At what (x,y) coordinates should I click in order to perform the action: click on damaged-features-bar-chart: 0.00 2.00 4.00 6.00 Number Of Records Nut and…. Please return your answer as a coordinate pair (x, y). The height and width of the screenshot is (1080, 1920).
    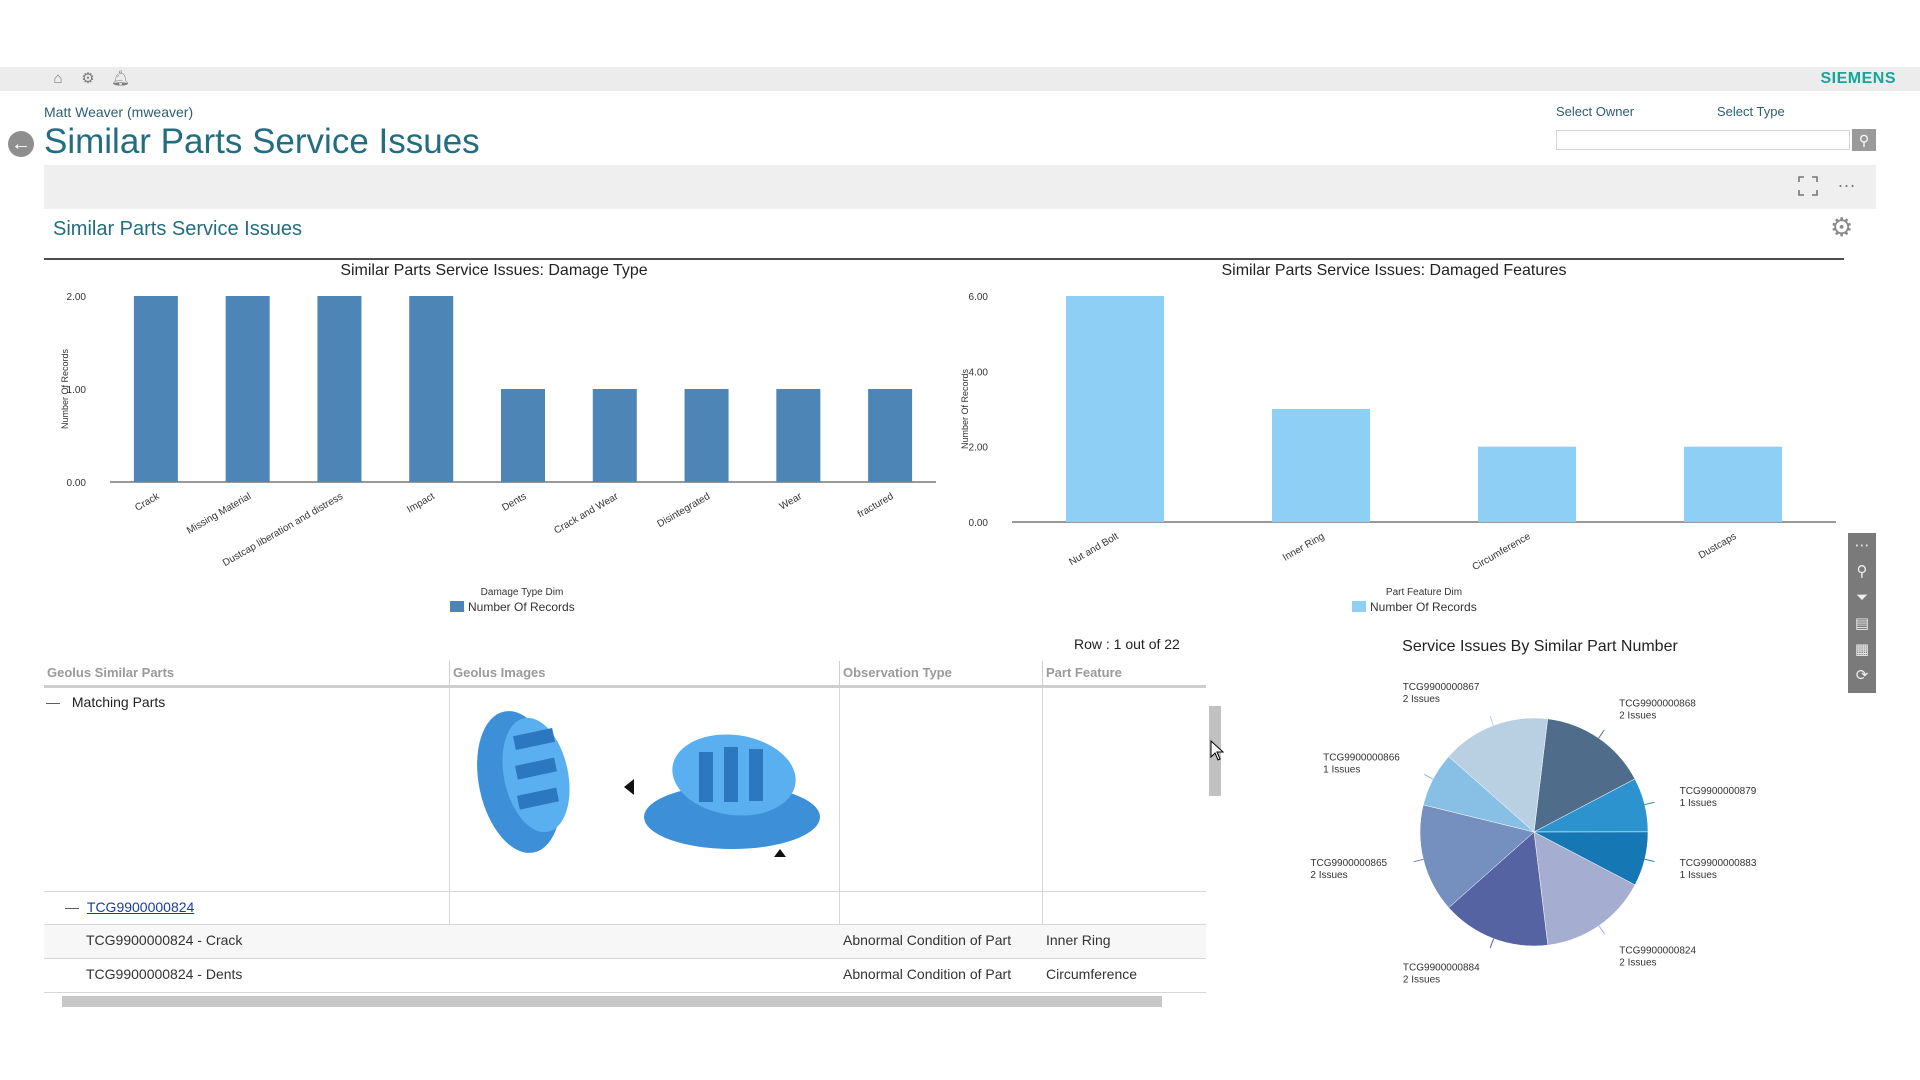
    Looking at the image, I should click on (1398, 453).